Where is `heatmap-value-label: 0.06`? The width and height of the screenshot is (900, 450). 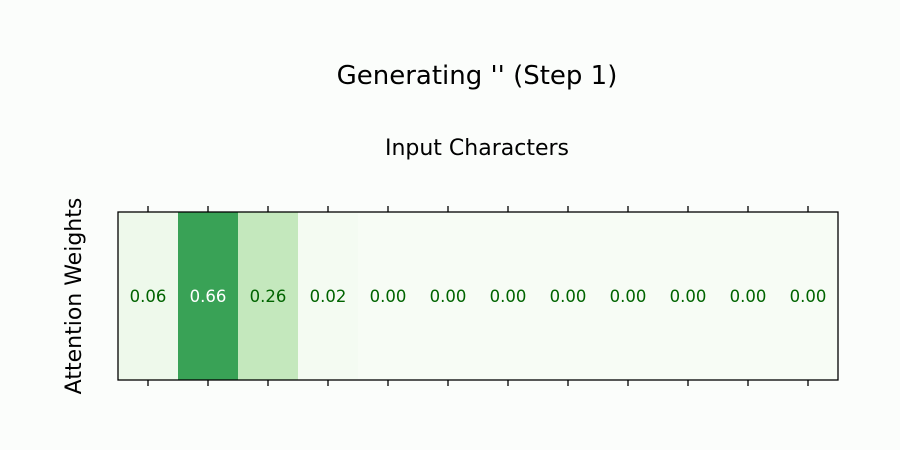
heatmap-value-label: 0.06 is located at coordinates (148, 296).